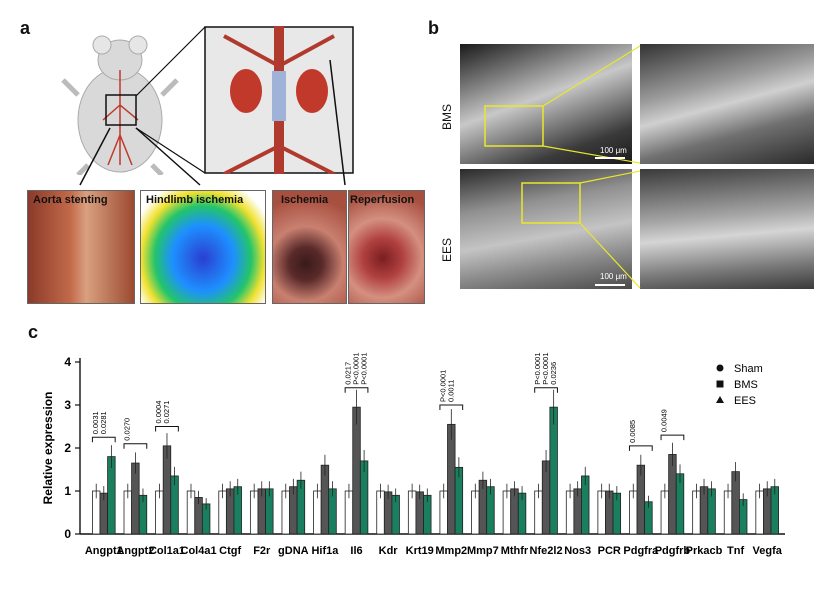 The image size is (831, 598). Describe the element at coordinates (727, 229) in the screenshot. I see `ees-sem-zoom` at that location.